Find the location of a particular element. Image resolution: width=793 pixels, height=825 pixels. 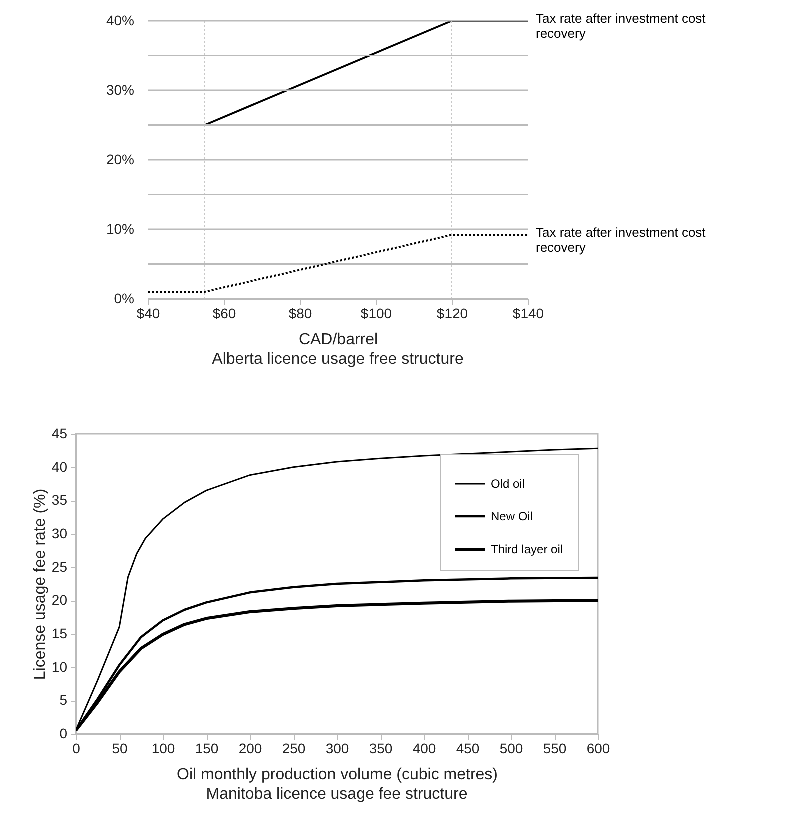

y-tick-label: 40 is located at coordinates (60, 466).